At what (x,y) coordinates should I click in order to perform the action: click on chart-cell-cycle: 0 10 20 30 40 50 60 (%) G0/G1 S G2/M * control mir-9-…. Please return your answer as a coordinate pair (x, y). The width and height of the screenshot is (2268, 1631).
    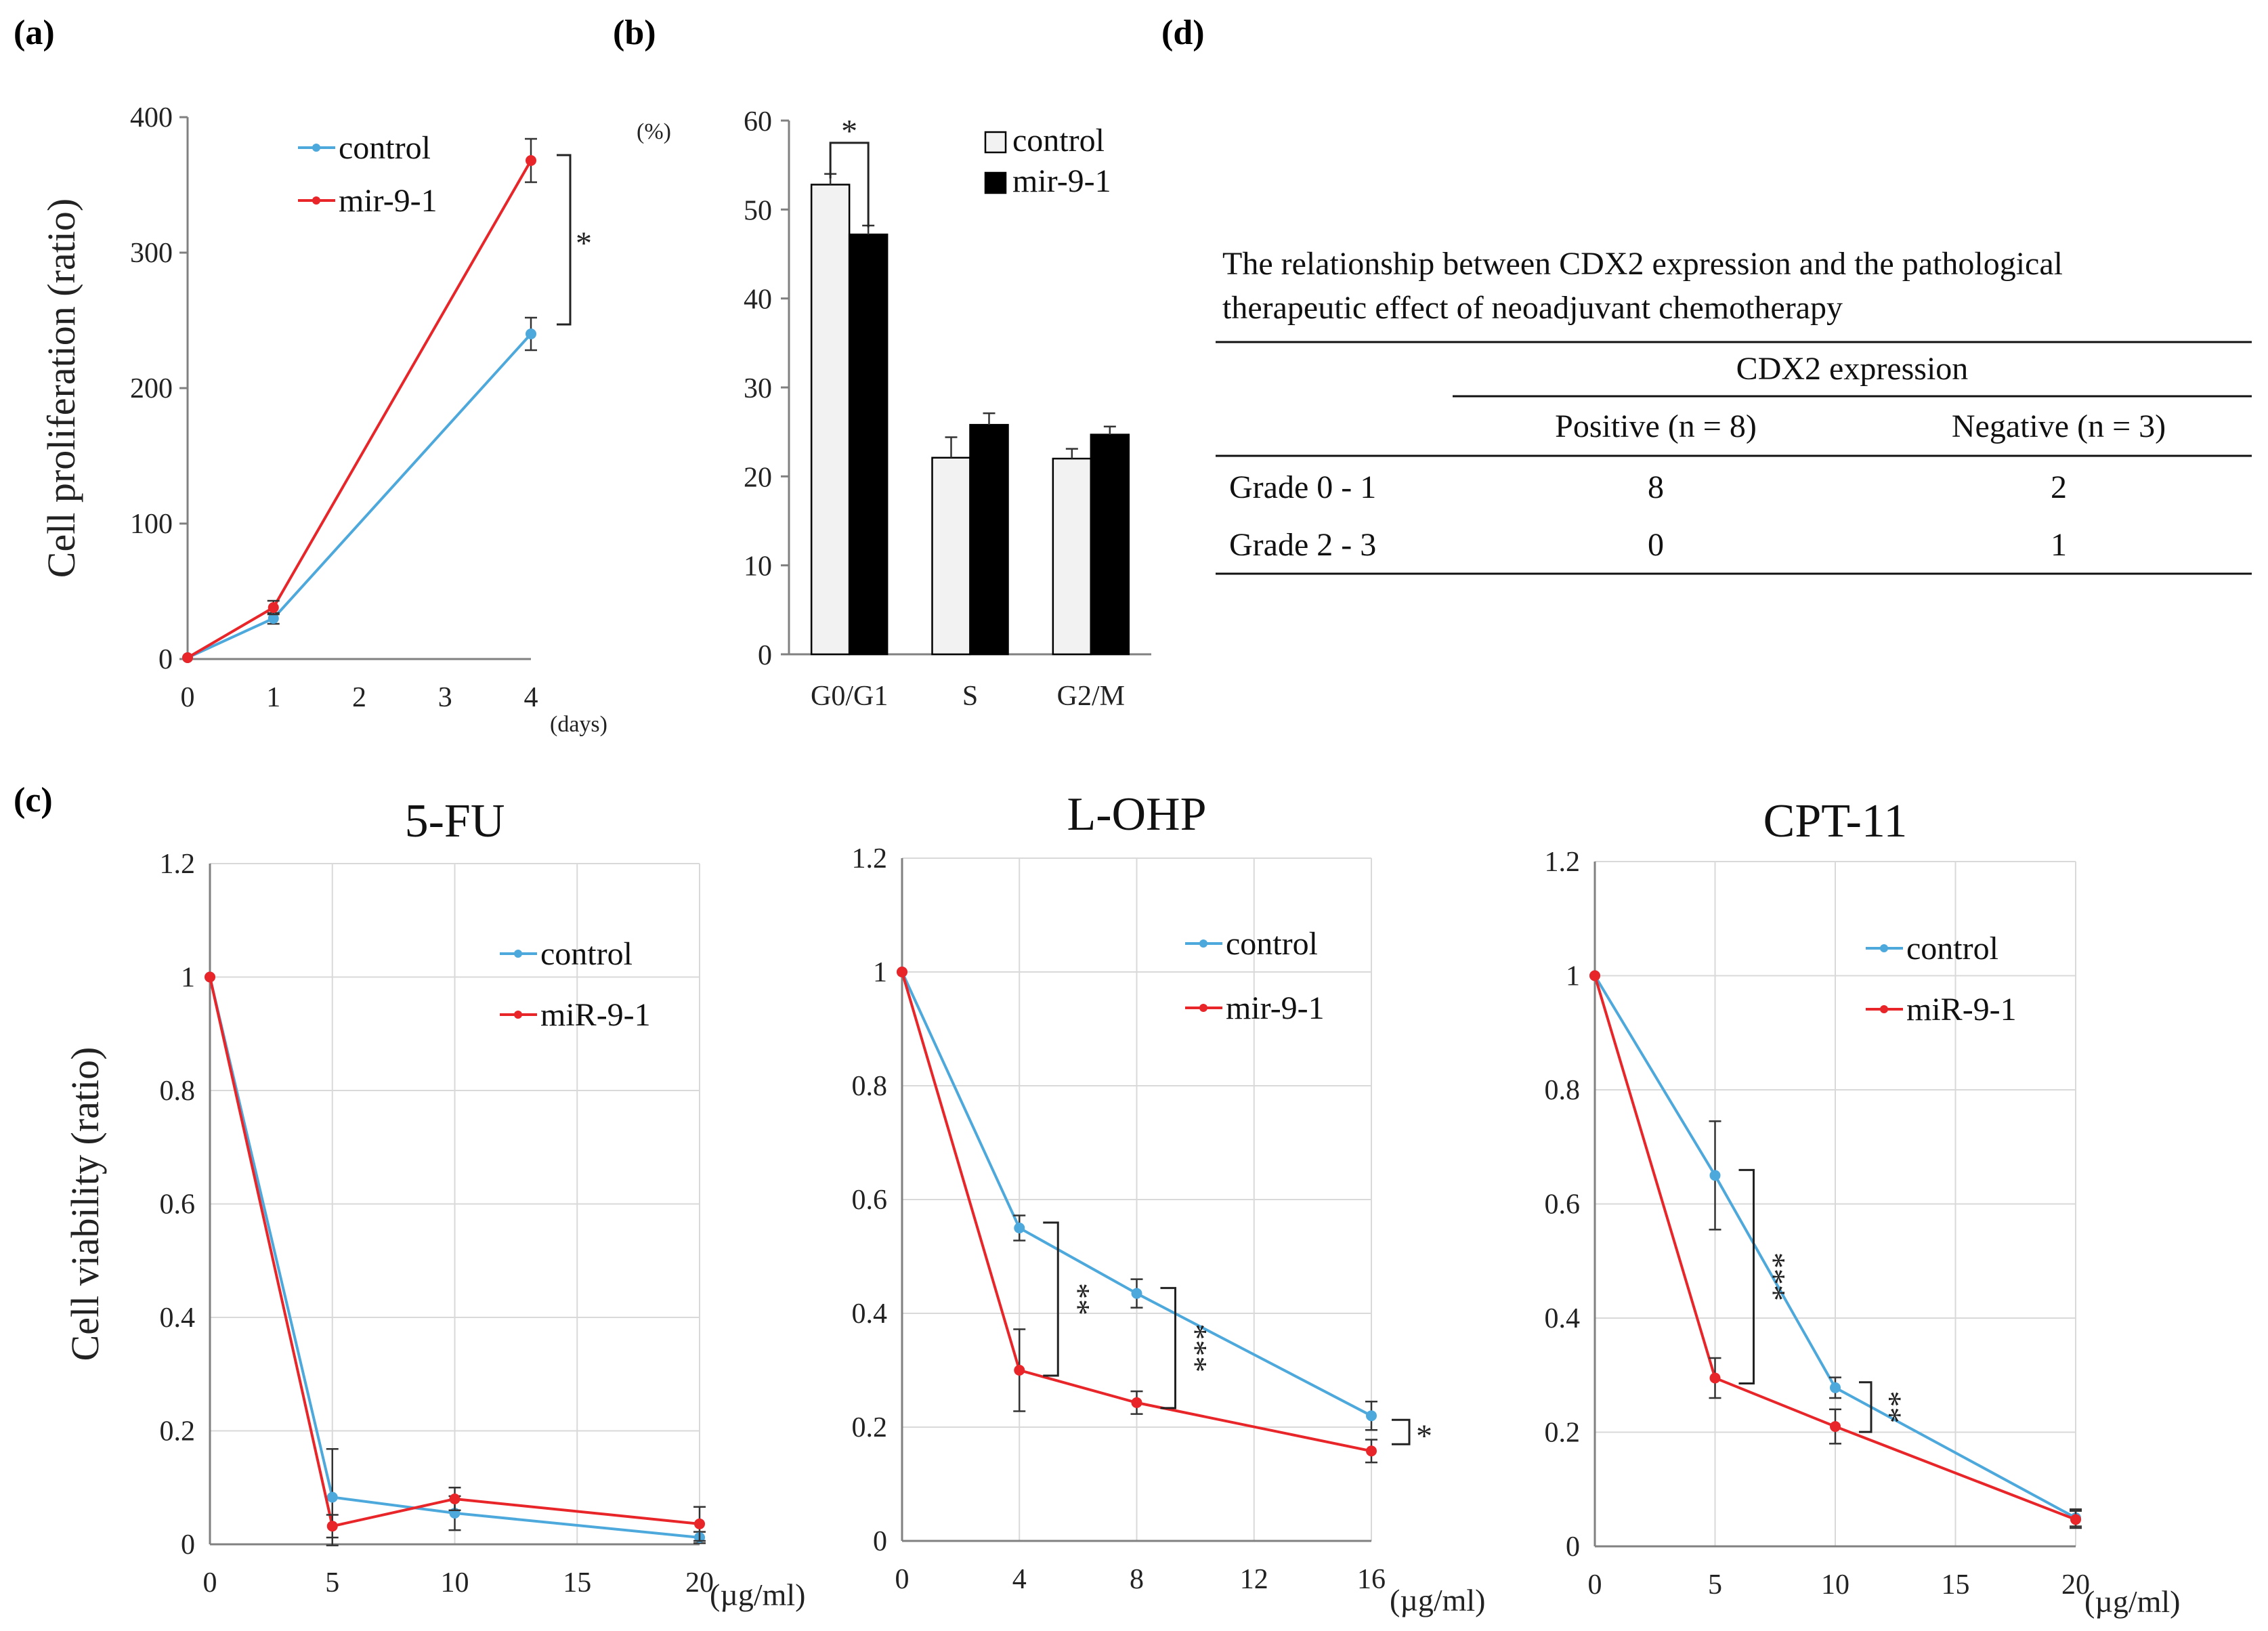
    Looking at the image, I should click on (894, 409).